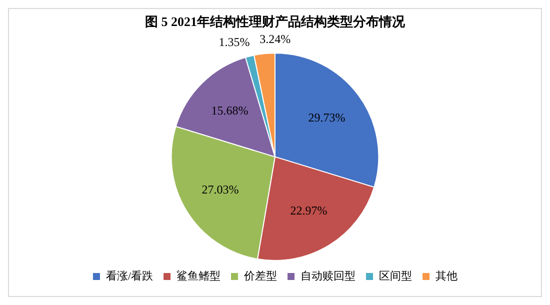 The image size is (550, 305). What do you see at coordinates (327, 117) in the screenshot?
I see `data-label: 29.73%` at bounding box center [327, 117].